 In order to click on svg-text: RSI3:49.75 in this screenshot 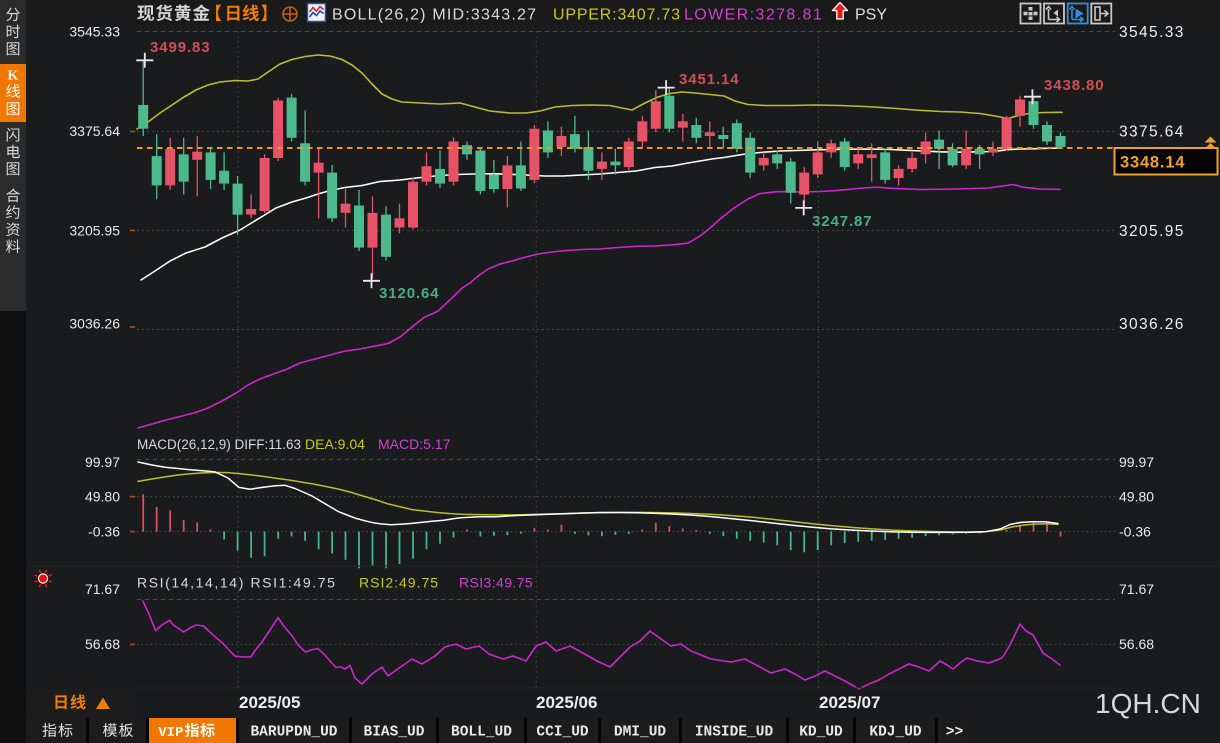, I will do `click(496, 583)`.